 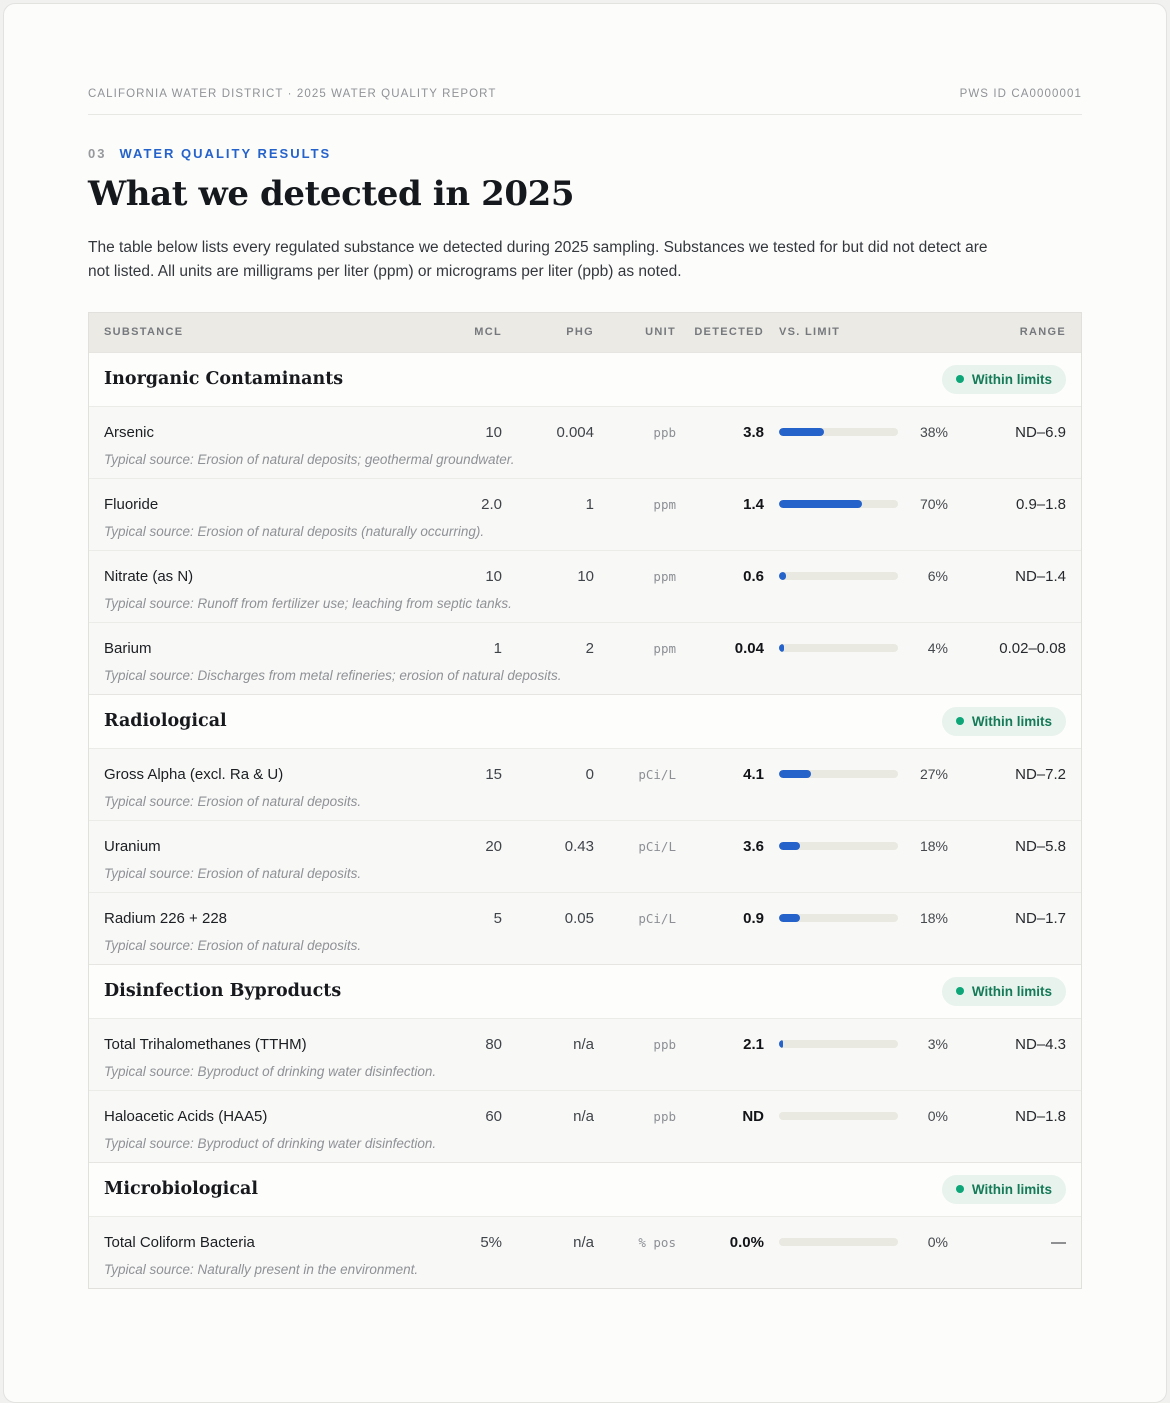 What do you see at coordinates (223, 991) in the screenshot?
I see `group-name: Disinfection Byproducts` at bounding box center [223, 991].